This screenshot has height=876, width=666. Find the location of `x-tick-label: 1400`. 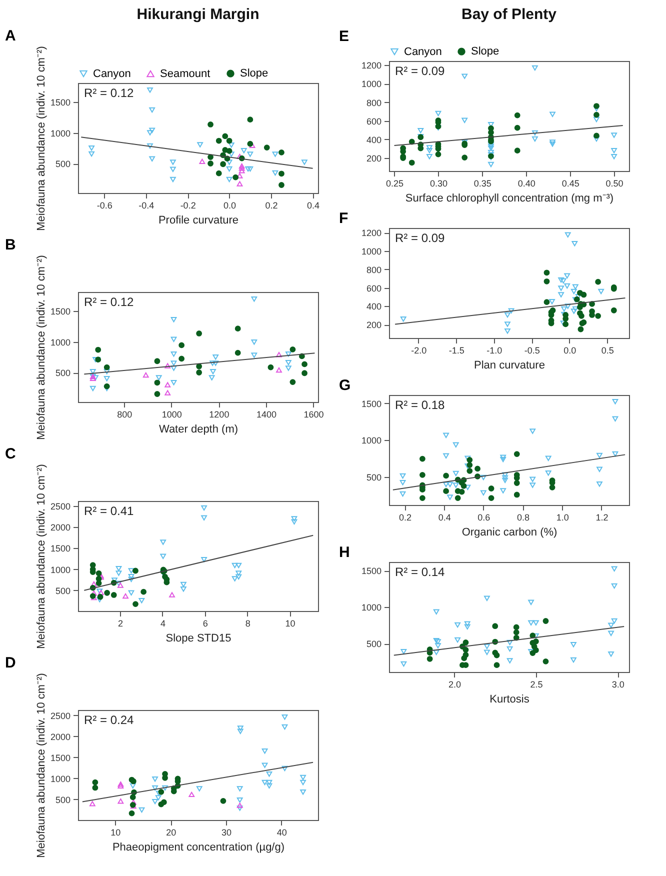

x-tick-label: 1400 is located at coordinates (266, 415).